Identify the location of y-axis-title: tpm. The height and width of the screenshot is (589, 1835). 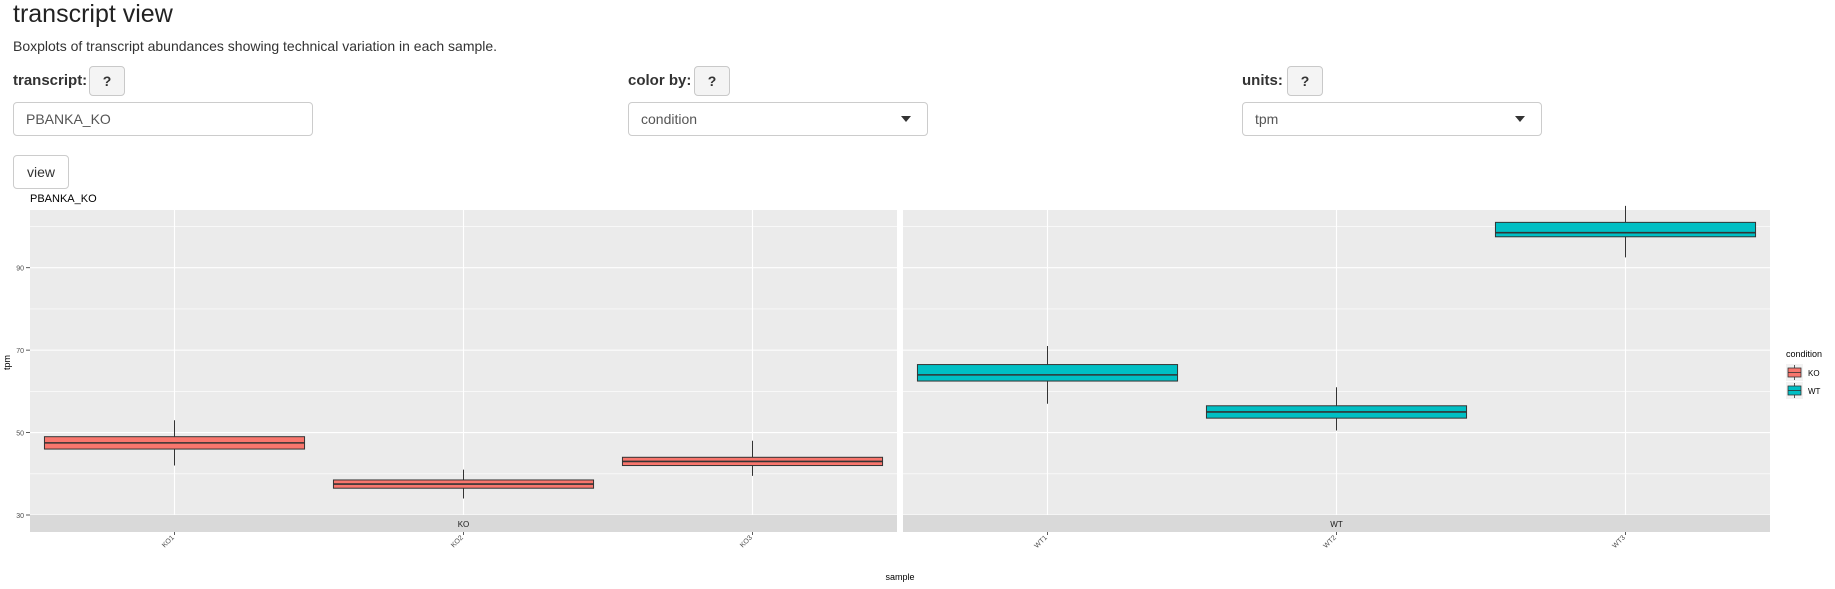
(7, 362).